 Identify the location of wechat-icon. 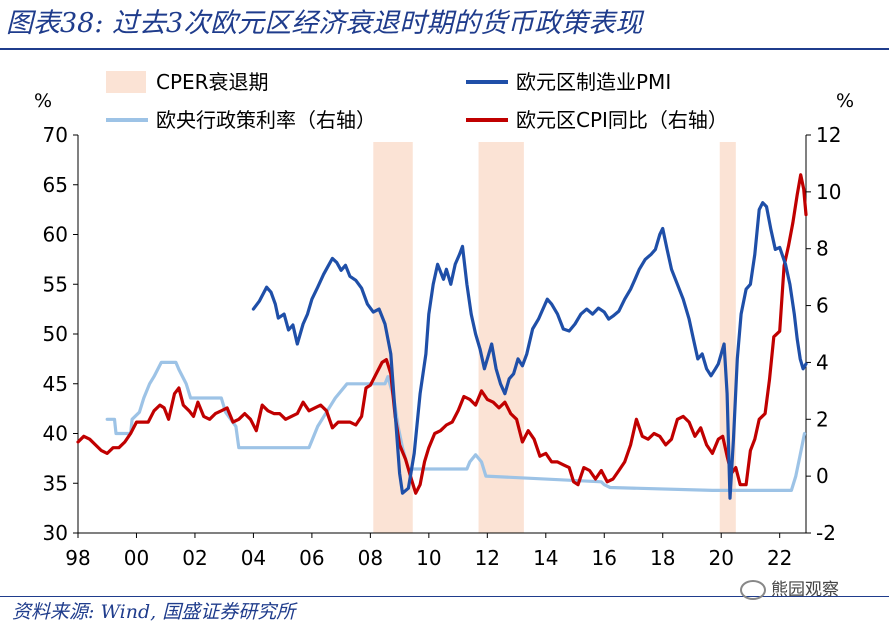
(753, 590).